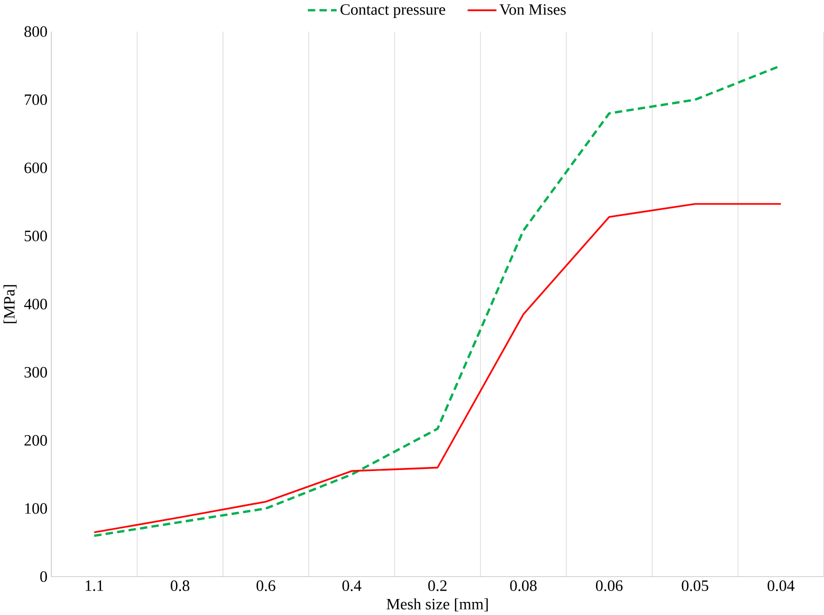 This screenshot has height=615, width=824. Describe the element at coordinates (36, 508) in the screenshot. I see `y-tick-label: 100` at that location.